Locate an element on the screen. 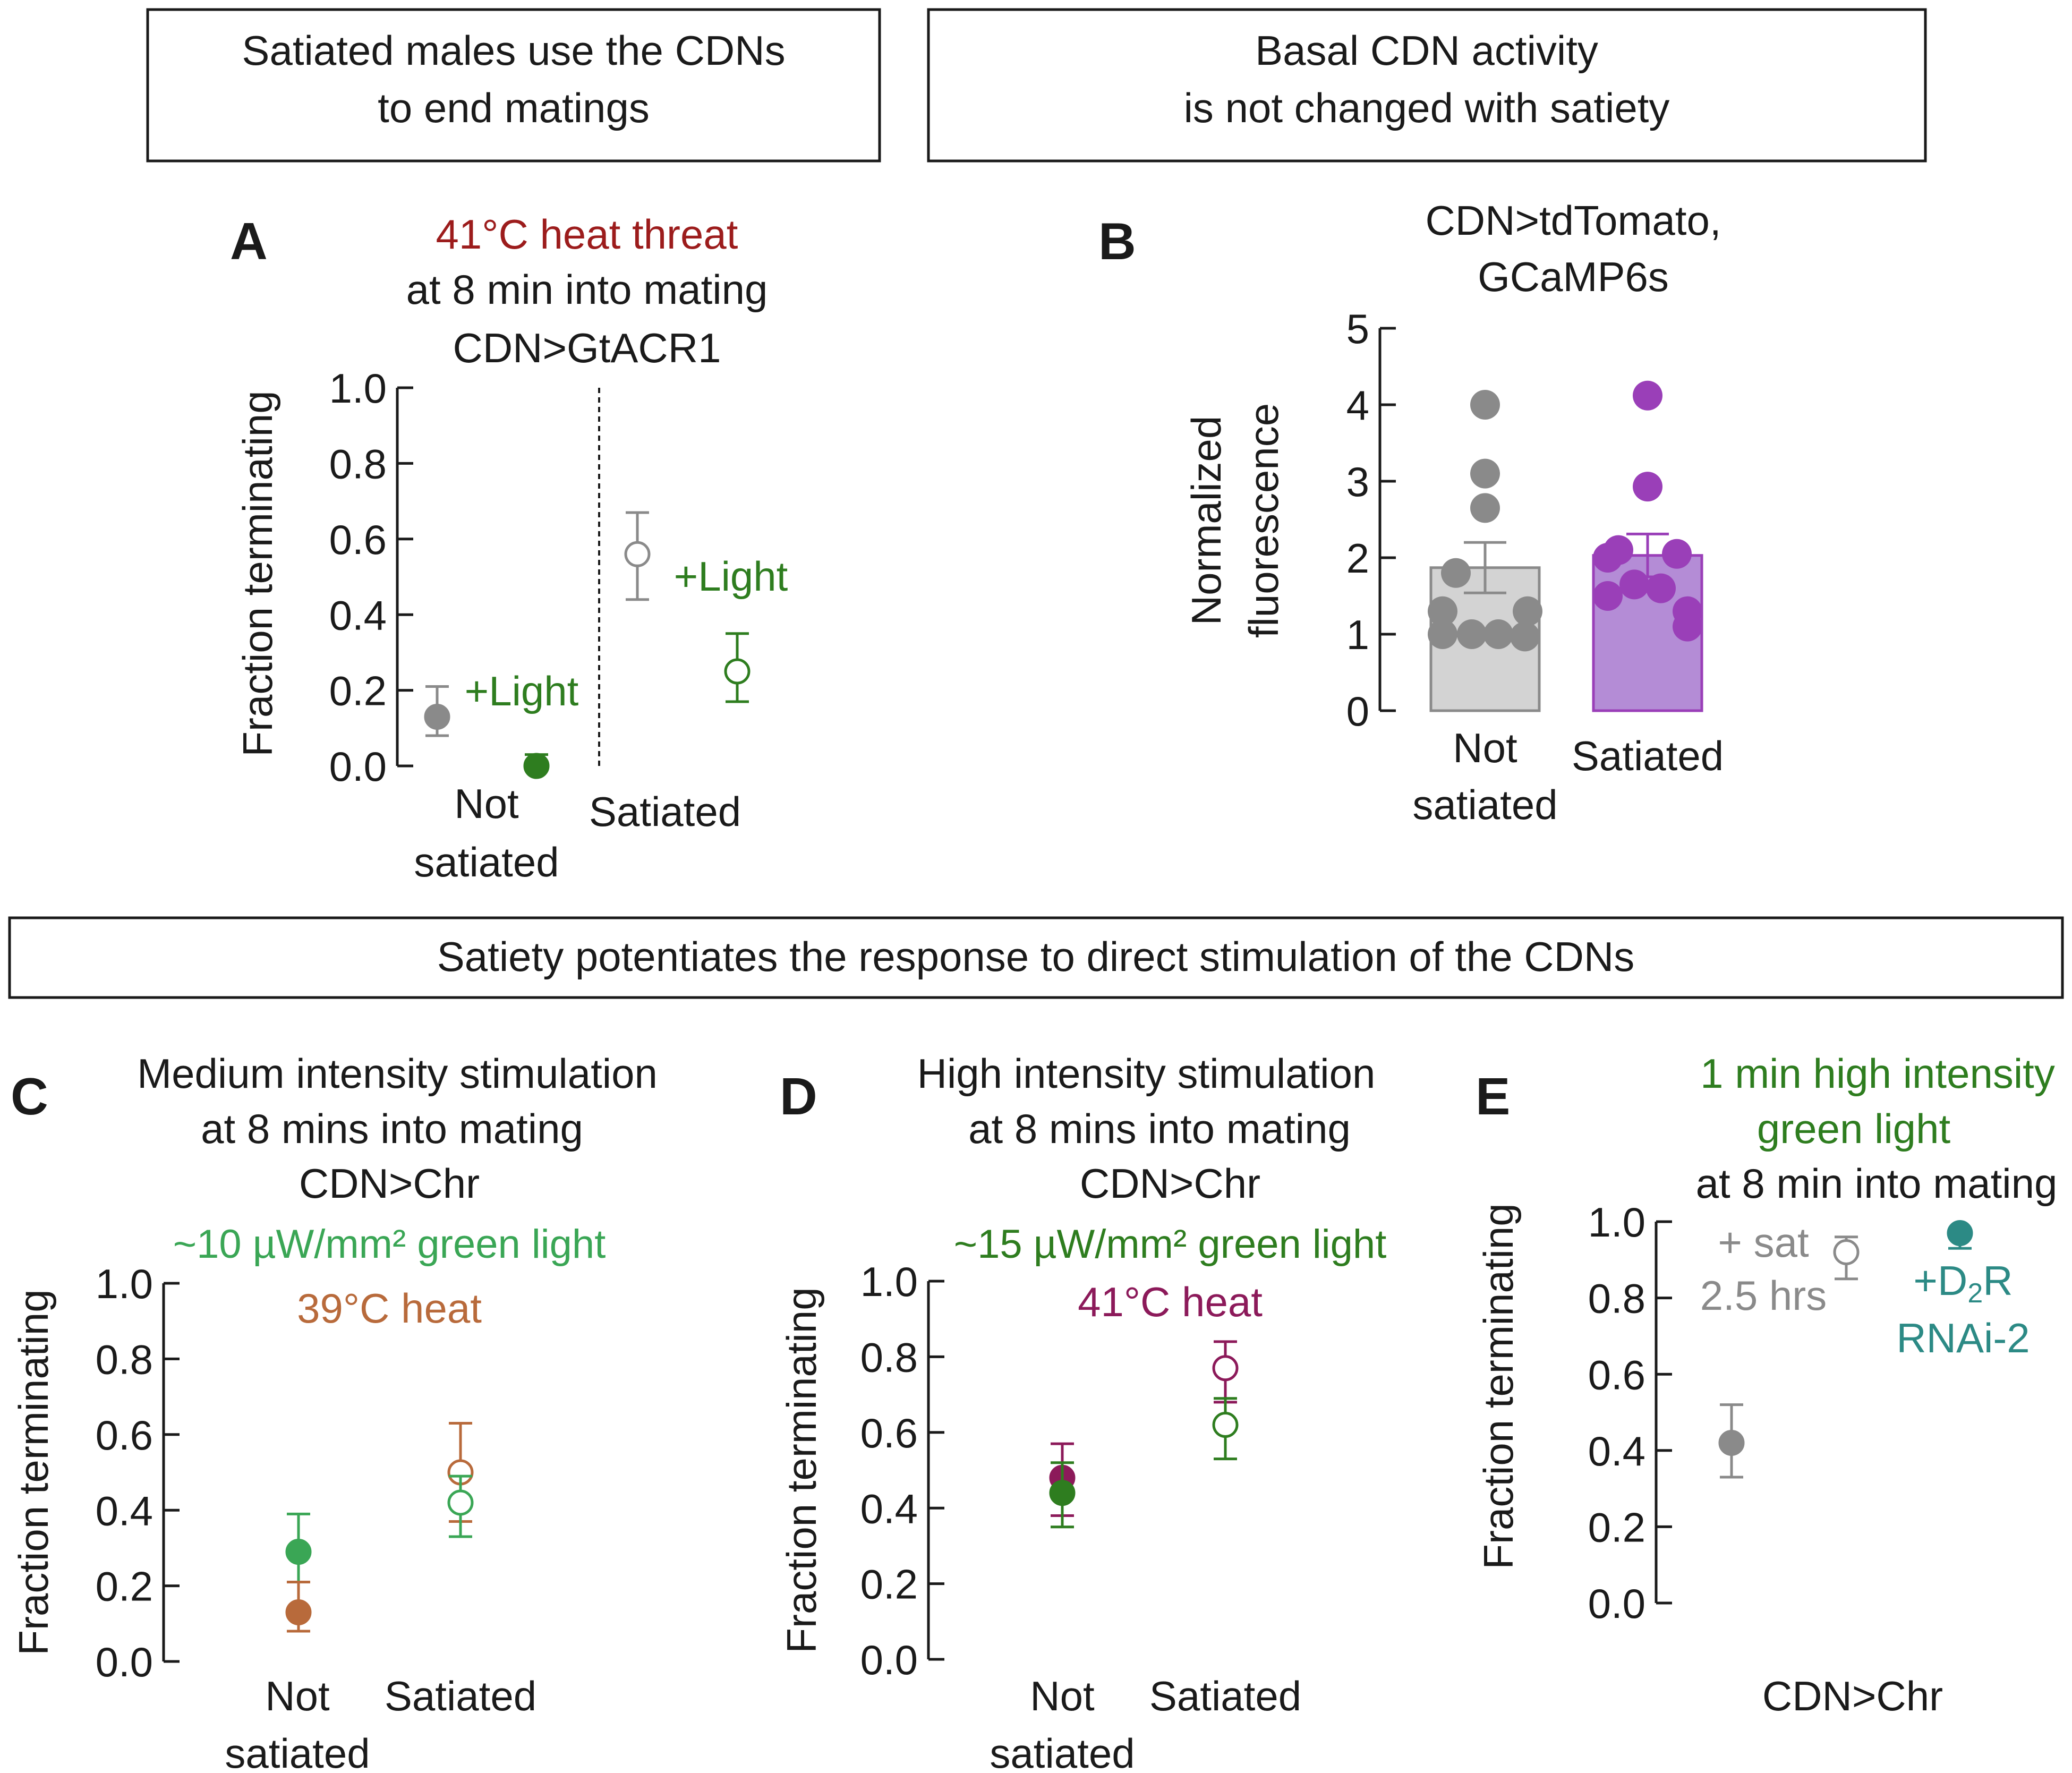 The height and width of the screenshot is (1773, 2072). panel-a-xtick-satiated: Satiated is located at coordinates (665, 811).